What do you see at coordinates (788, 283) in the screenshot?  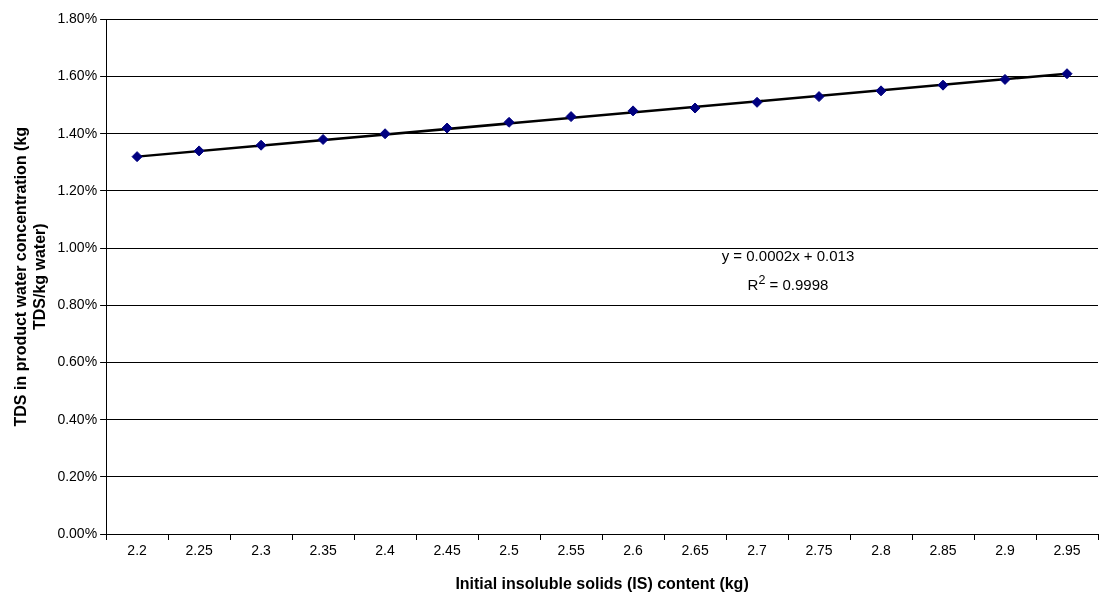 I see `annotation: R$^{2}$ = 0.9998` at bounding box center [788, 283].